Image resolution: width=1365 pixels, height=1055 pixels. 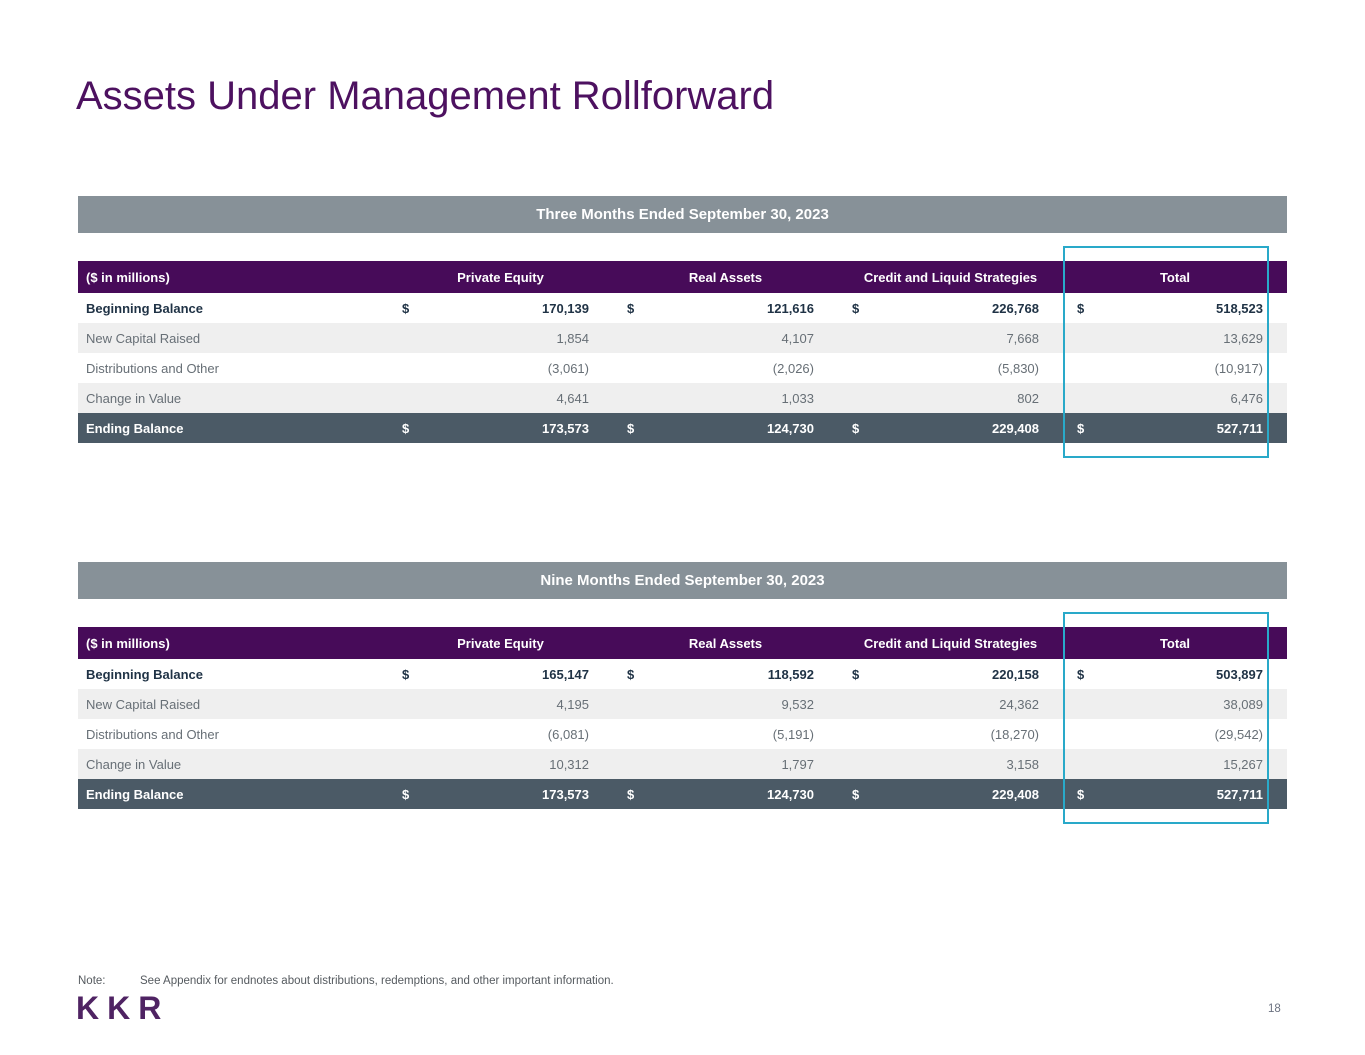 I want to click on value-cell: (10,917), so click(x=1175, y=368).